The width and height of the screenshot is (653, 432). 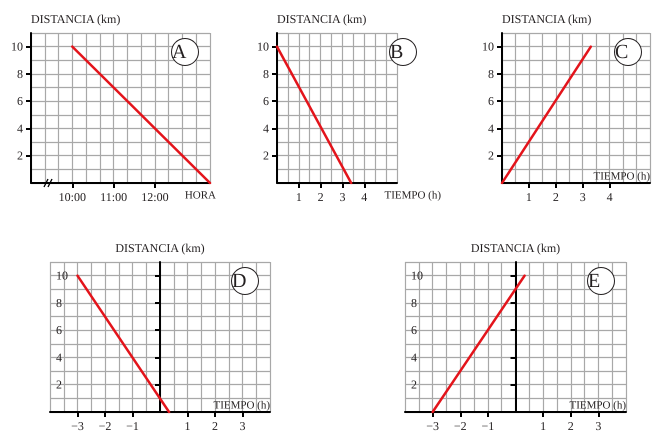 What do you see at coordinates (114, 197) in the screenshot?
I see `x-tick-label: 11:00` at bounding box center [114, 197].